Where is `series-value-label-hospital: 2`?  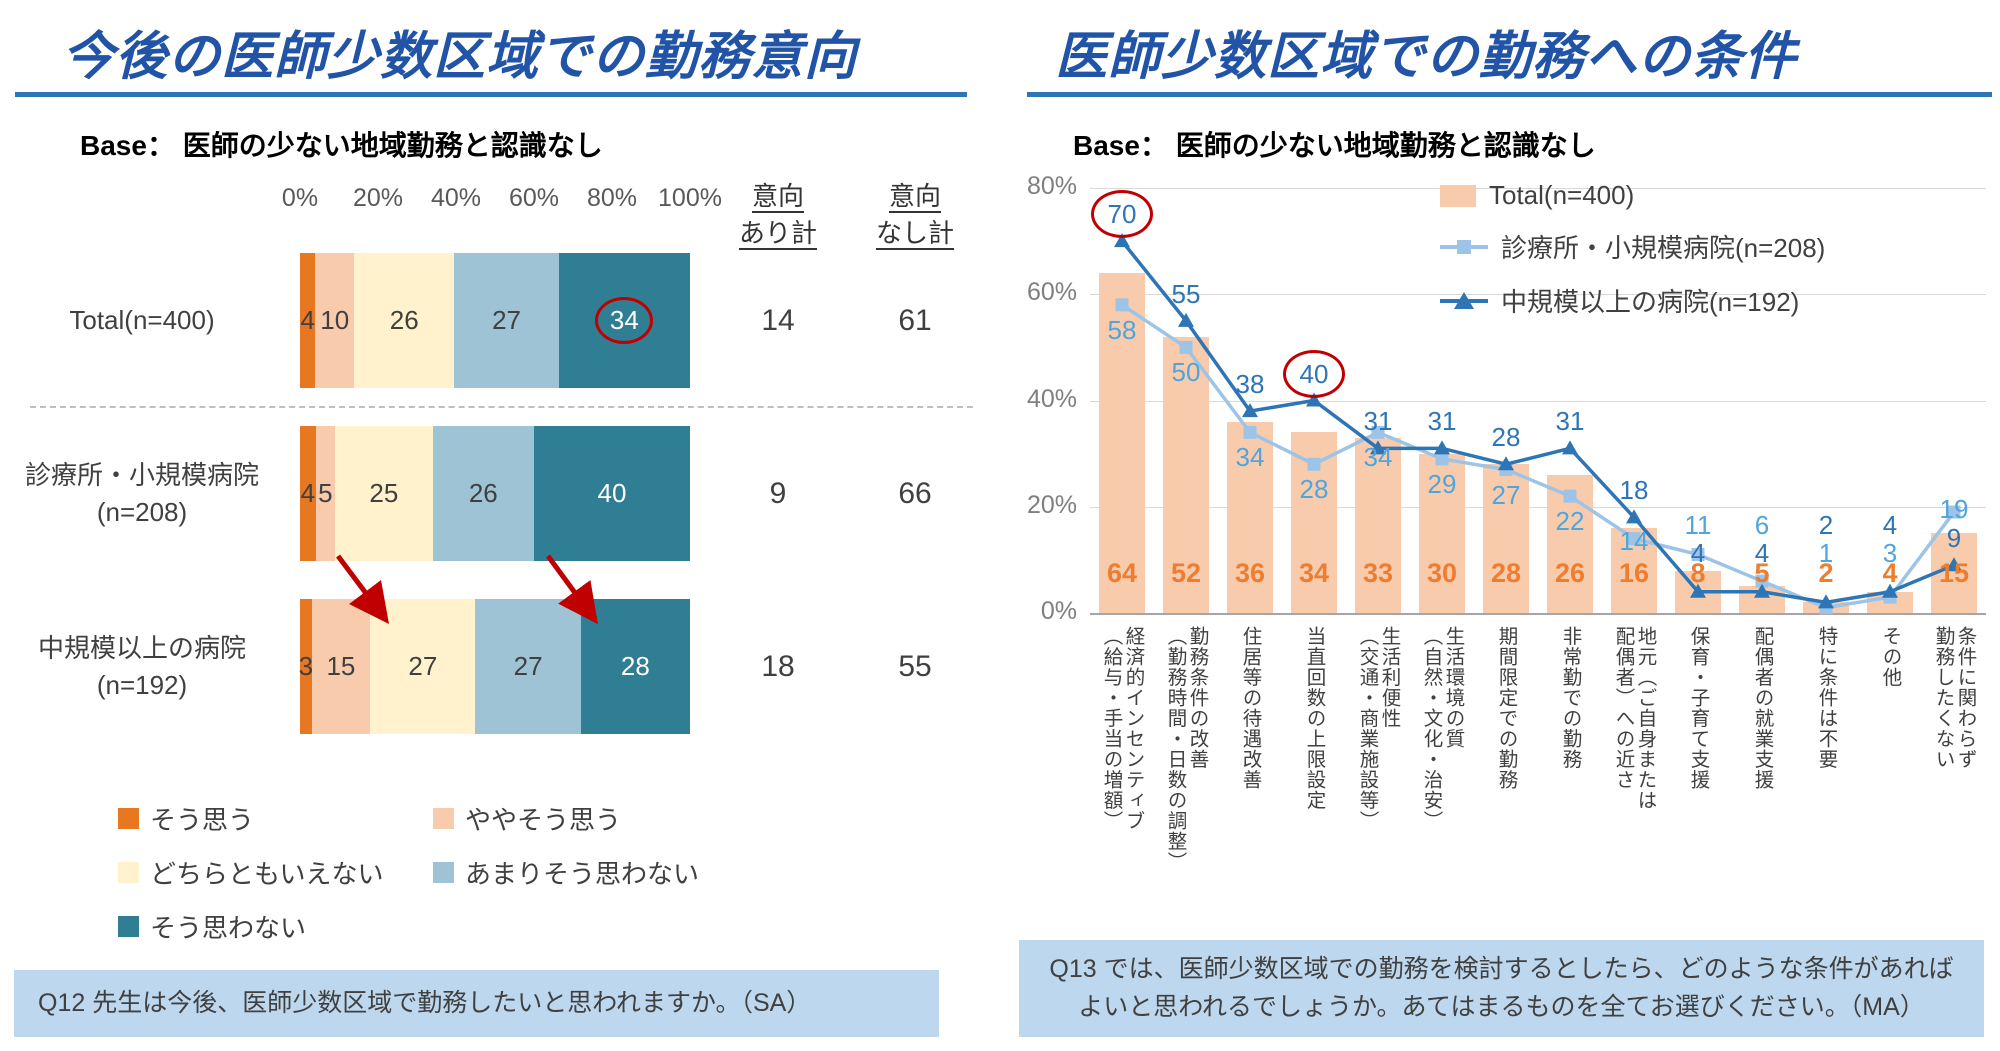
series-value-label-hospital: 2 is located at coordinates (1826, 525).